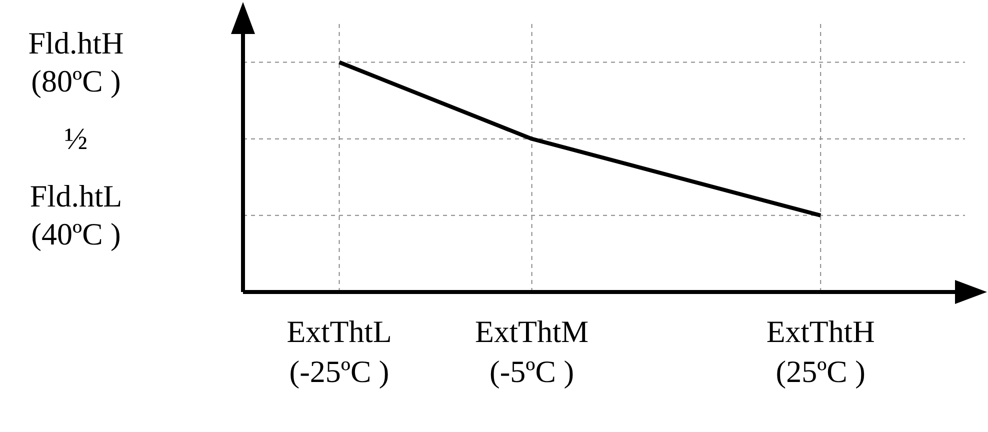  What do you see at coordinates (76, 138) in the screenshot?
I see `y-tick-label: ½` at bounding box center [76, 138].